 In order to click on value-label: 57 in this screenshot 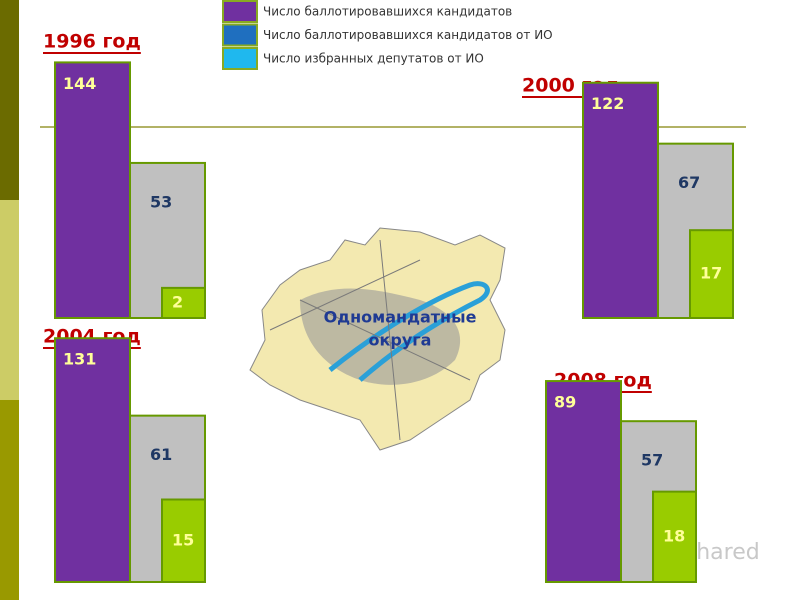, I will do `click(652, 460)`.